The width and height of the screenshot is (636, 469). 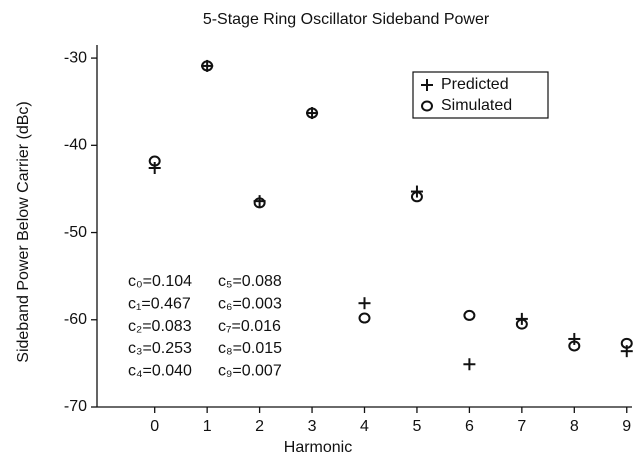 I want to click on y-tick-label: -30, so click(x=75, y=57).